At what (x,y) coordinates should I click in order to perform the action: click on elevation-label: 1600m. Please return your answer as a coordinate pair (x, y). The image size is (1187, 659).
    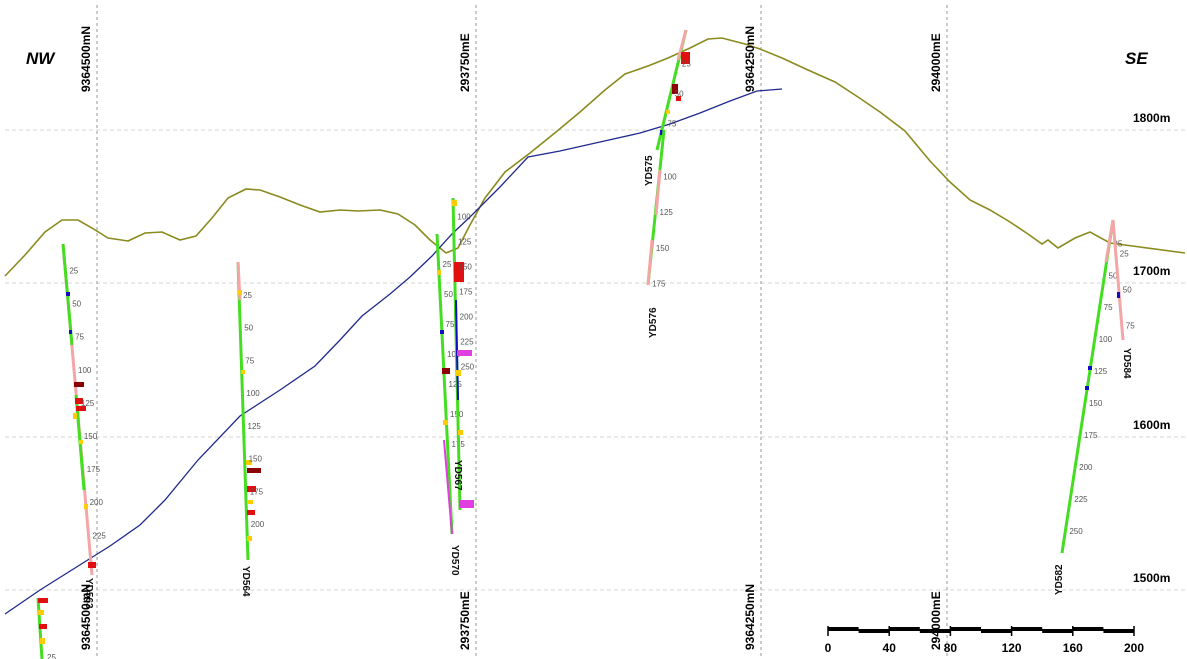
    Looking at the image, I should click on (1151, 425).